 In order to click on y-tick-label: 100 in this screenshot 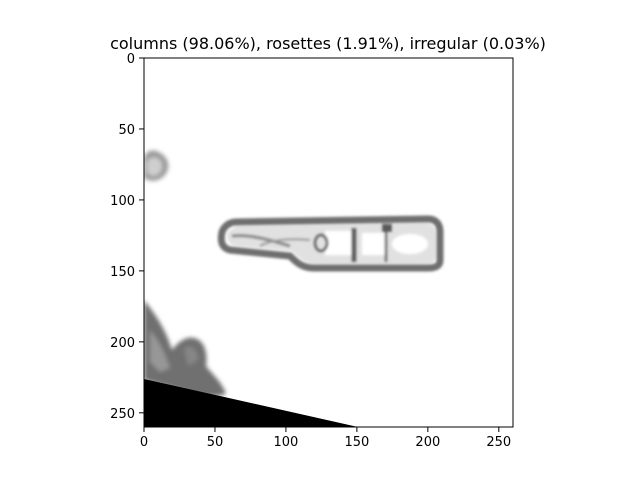, I will do `click(122, 201)`.